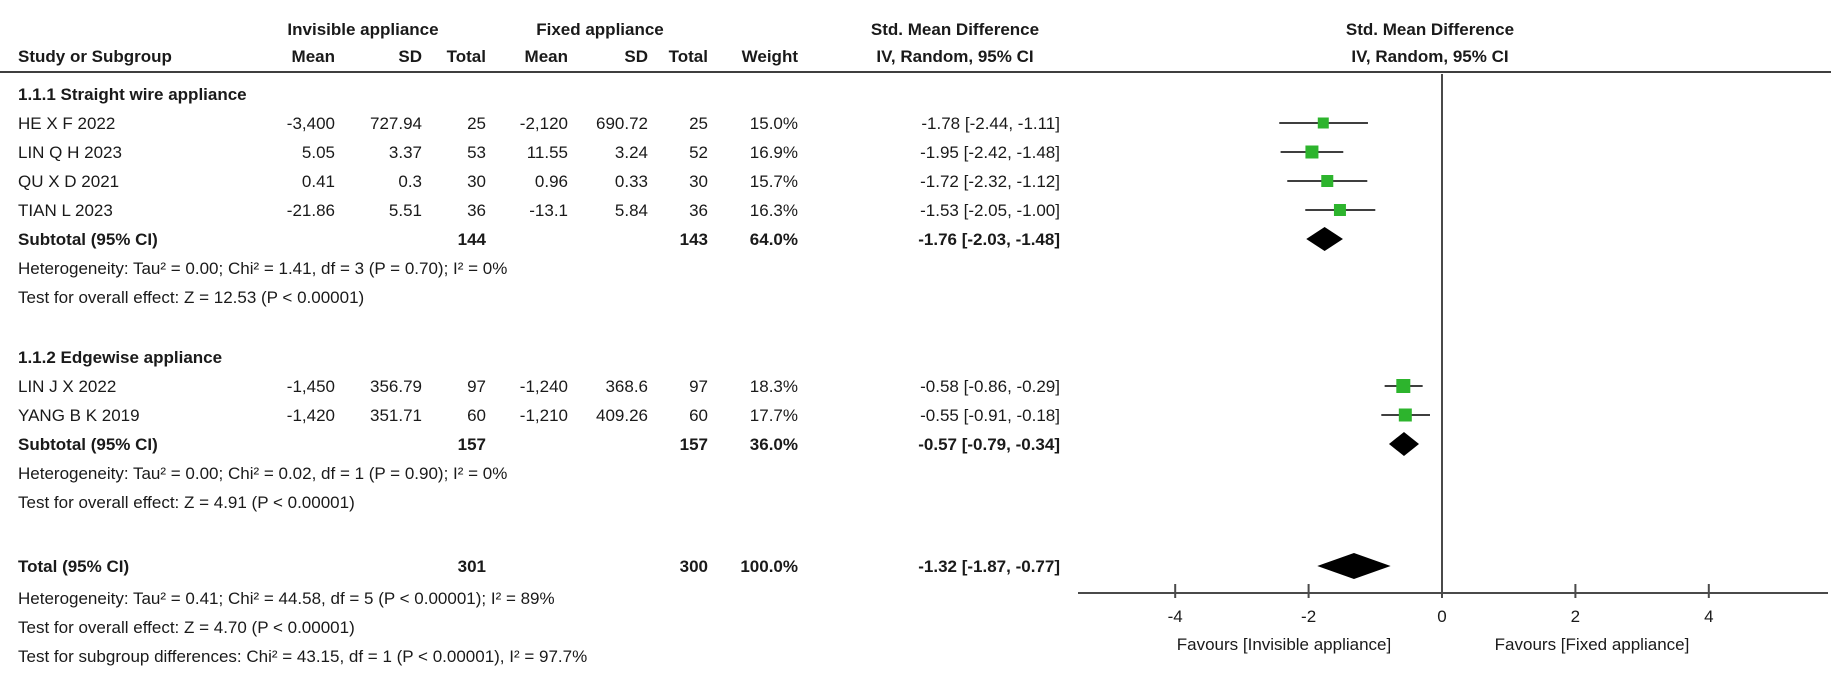 The image size is (1831, 694). What do you see at coordinates (396, 415) in the screenshot?
I see `sd1-cell: 351.71` at bounding box center [396, 415].